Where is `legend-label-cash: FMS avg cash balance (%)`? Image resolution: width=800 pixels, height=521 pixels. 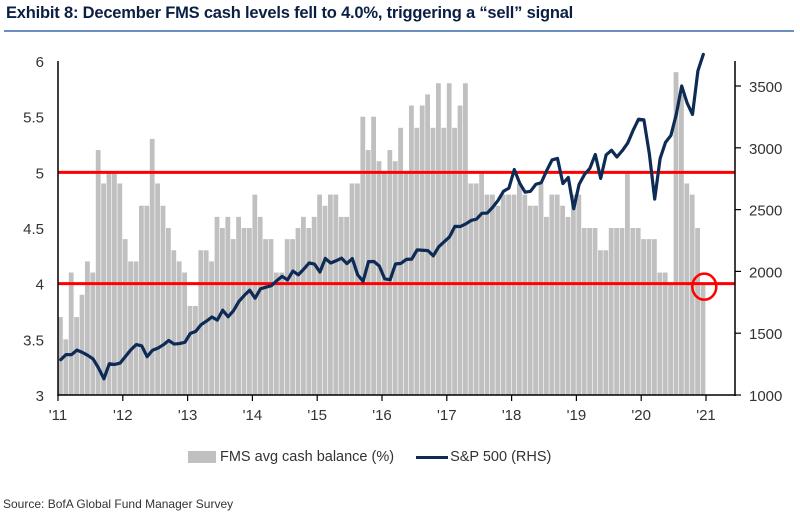
legend-label-cash: FMS avg cash balance (%) is located at coordinates (307, 457).